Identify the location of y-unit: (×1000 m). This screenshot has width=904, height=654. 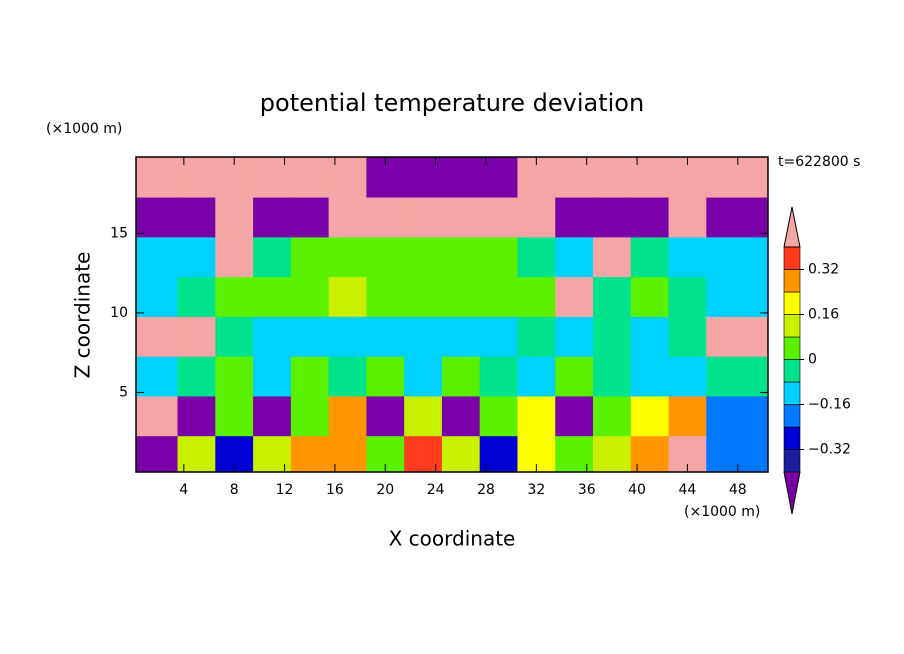
(84, 129).